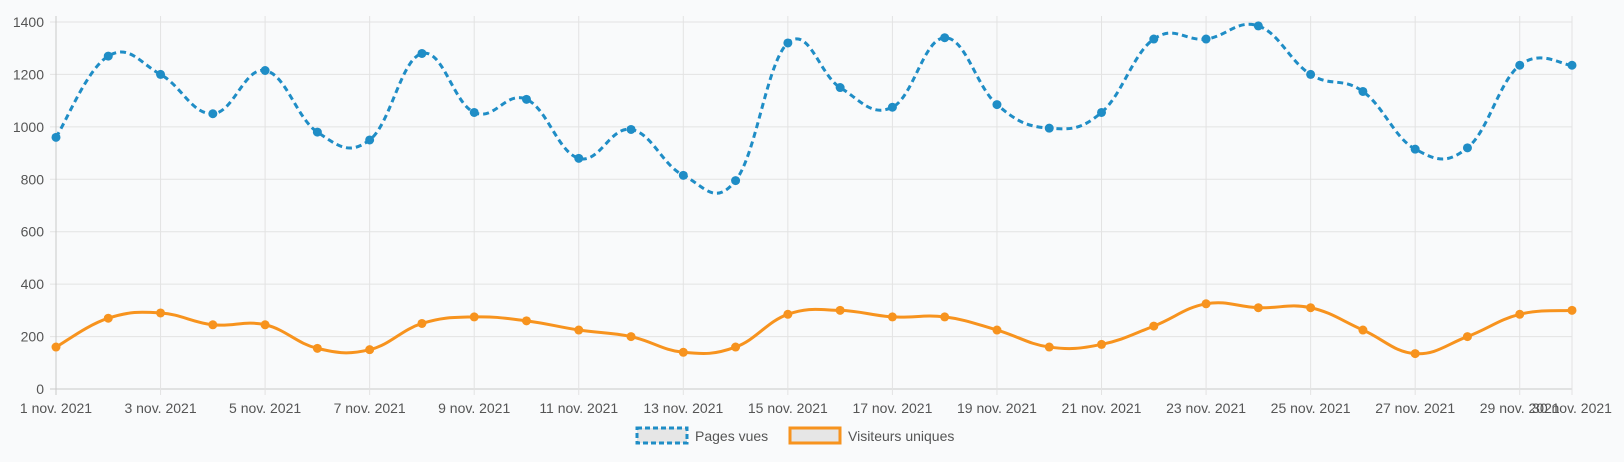  I want to click on x-tick-label: 30 nov. 2021, so click(1572, 408).